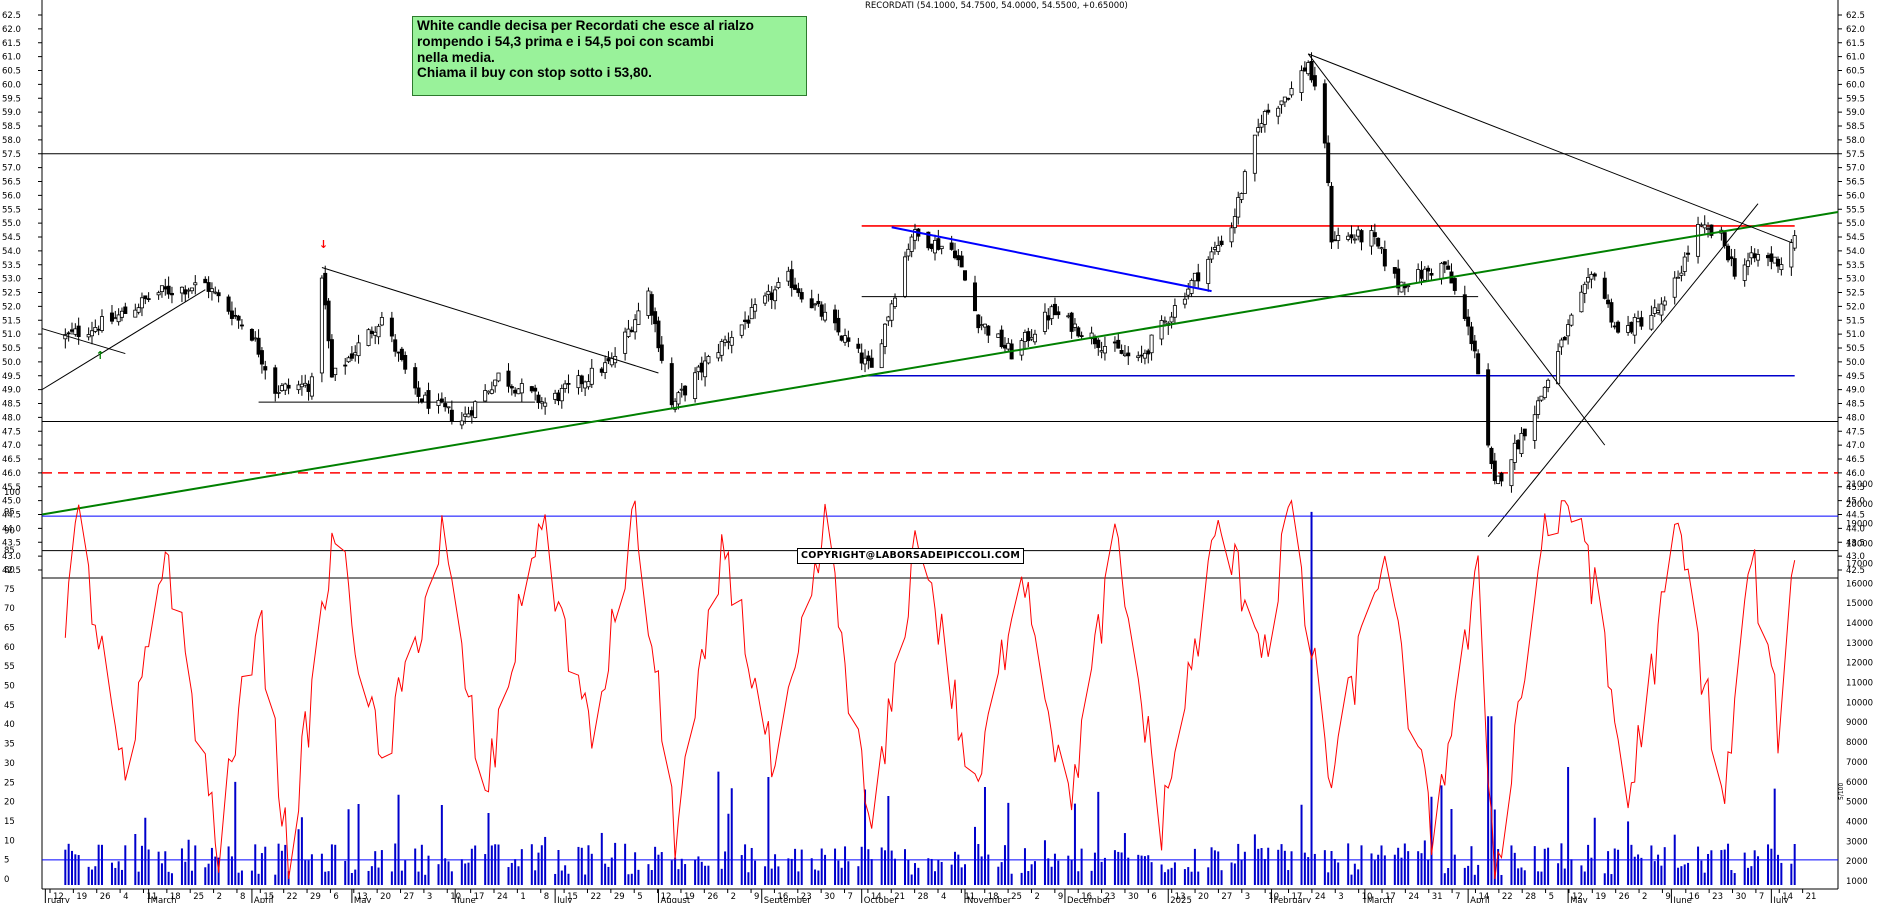  I want to click on y-tick-label-left: 48.5, so click(11, 405).